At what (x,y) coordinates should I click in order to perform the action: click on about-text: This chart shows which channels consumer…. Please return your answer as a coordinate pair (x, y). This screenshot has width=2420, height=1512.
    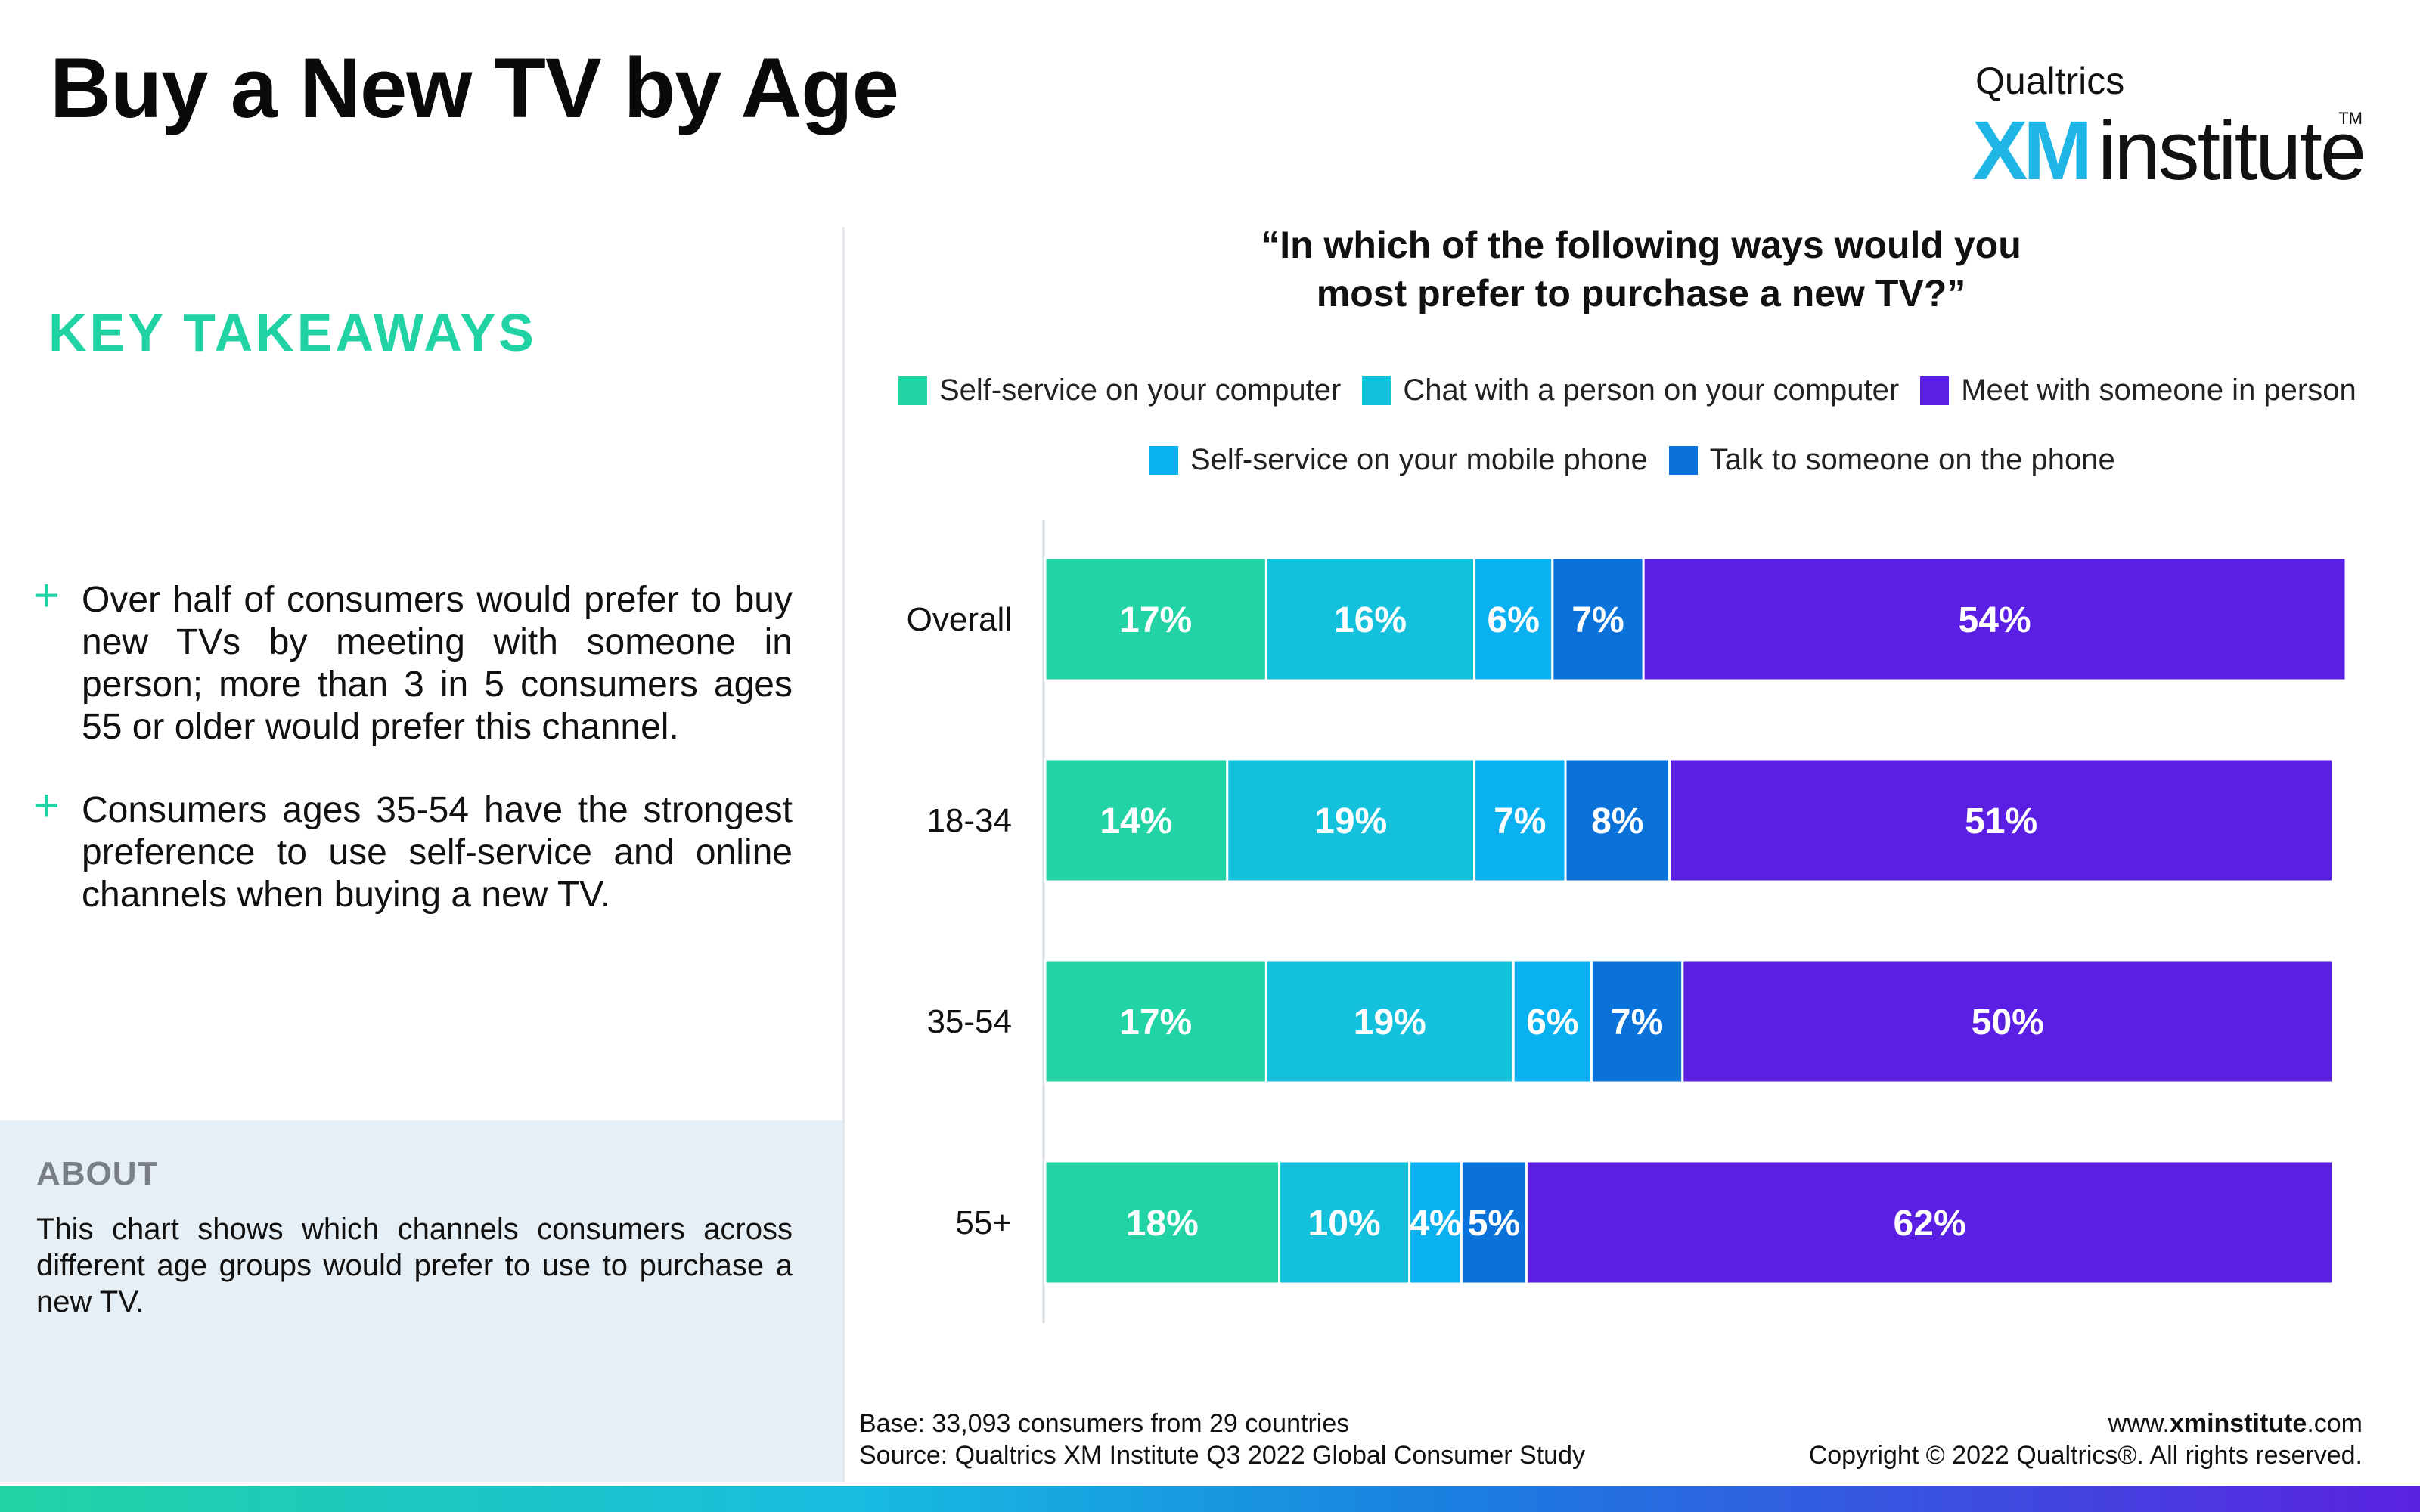
    Looking at the image, I should click on (414, 1265).